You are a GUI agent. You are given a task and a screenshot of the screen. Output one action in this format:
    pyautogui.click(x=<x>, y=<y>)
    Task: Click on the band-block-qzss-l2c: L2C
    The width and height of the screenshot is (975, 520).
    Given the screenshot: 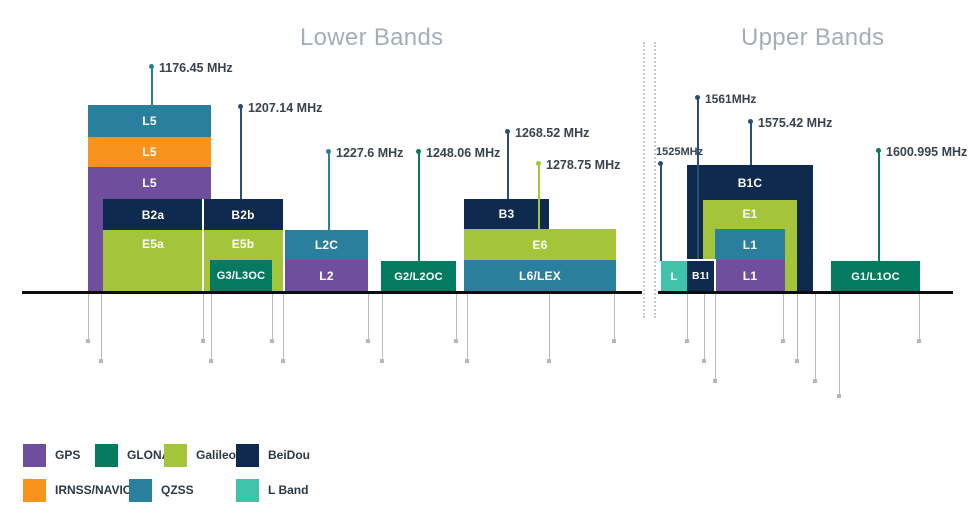 What is the action you would take?
    pyautogui.click(x=326, y=245)
    